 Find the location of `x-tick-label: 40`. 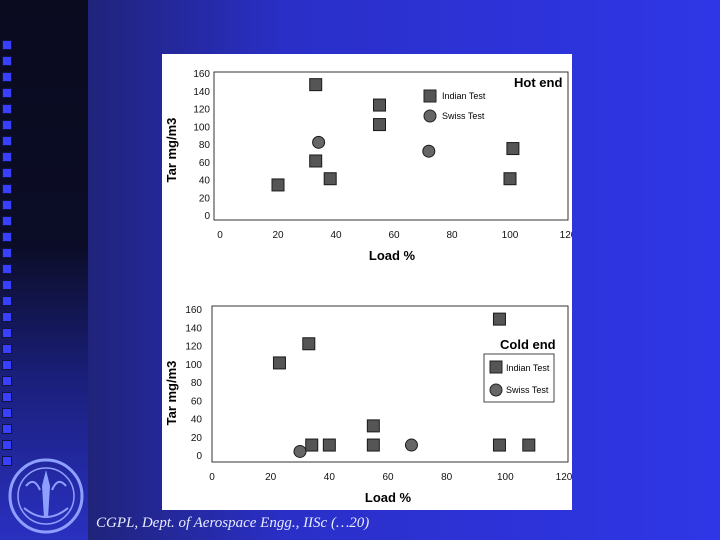

x-tick-label: 40 is located at coordinates (330, 477).